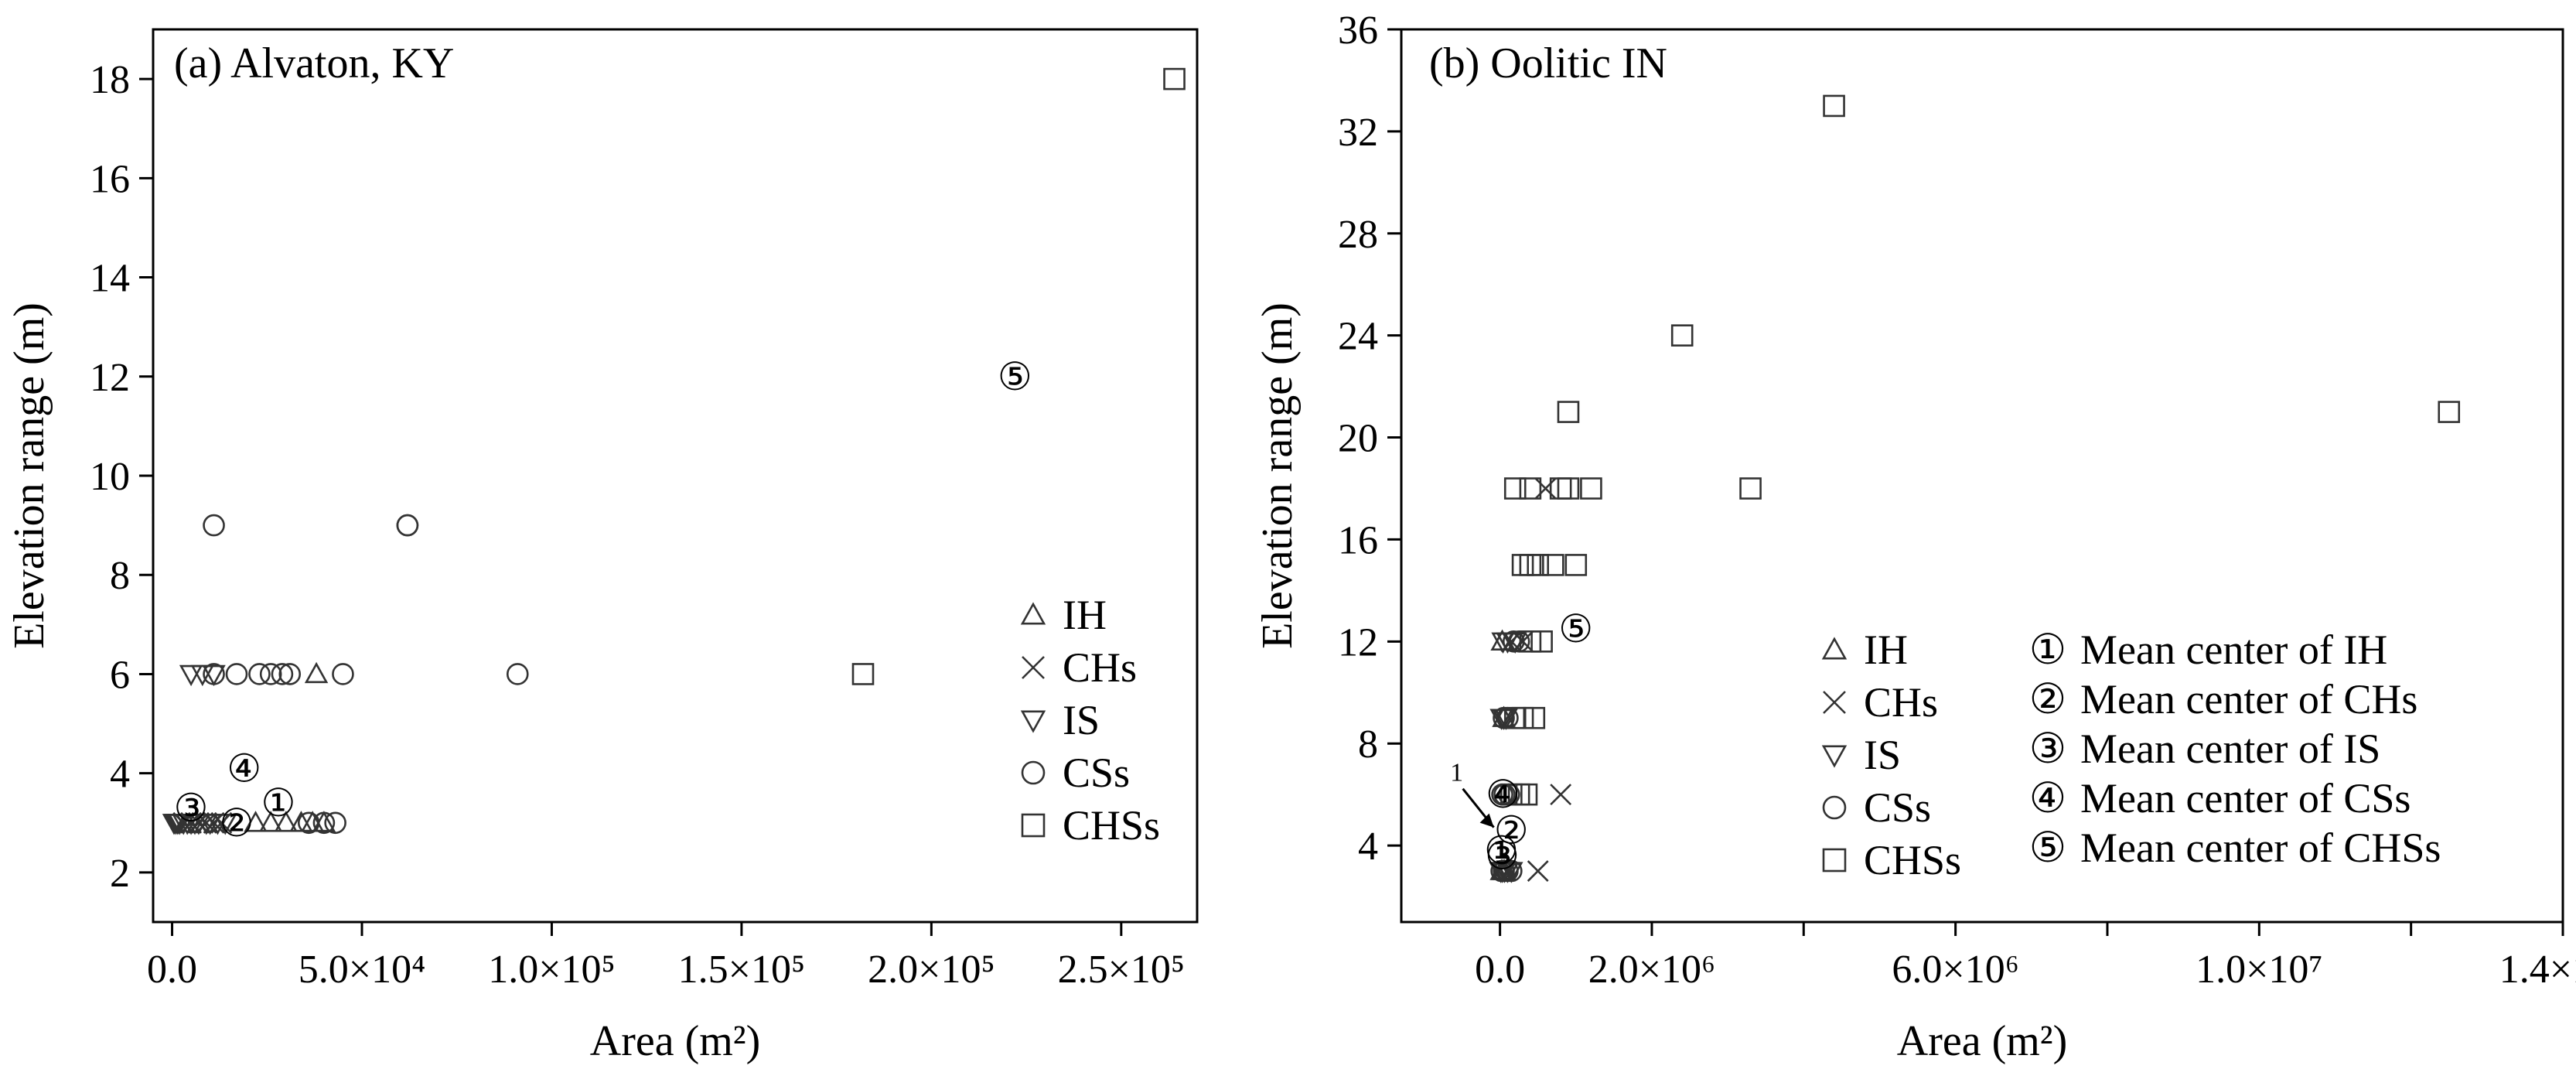 The image size is (2576, 1069). Describe the element at coordinates (1358, 337) in the screenshot. I see `y-tick-label: 24` at that location.